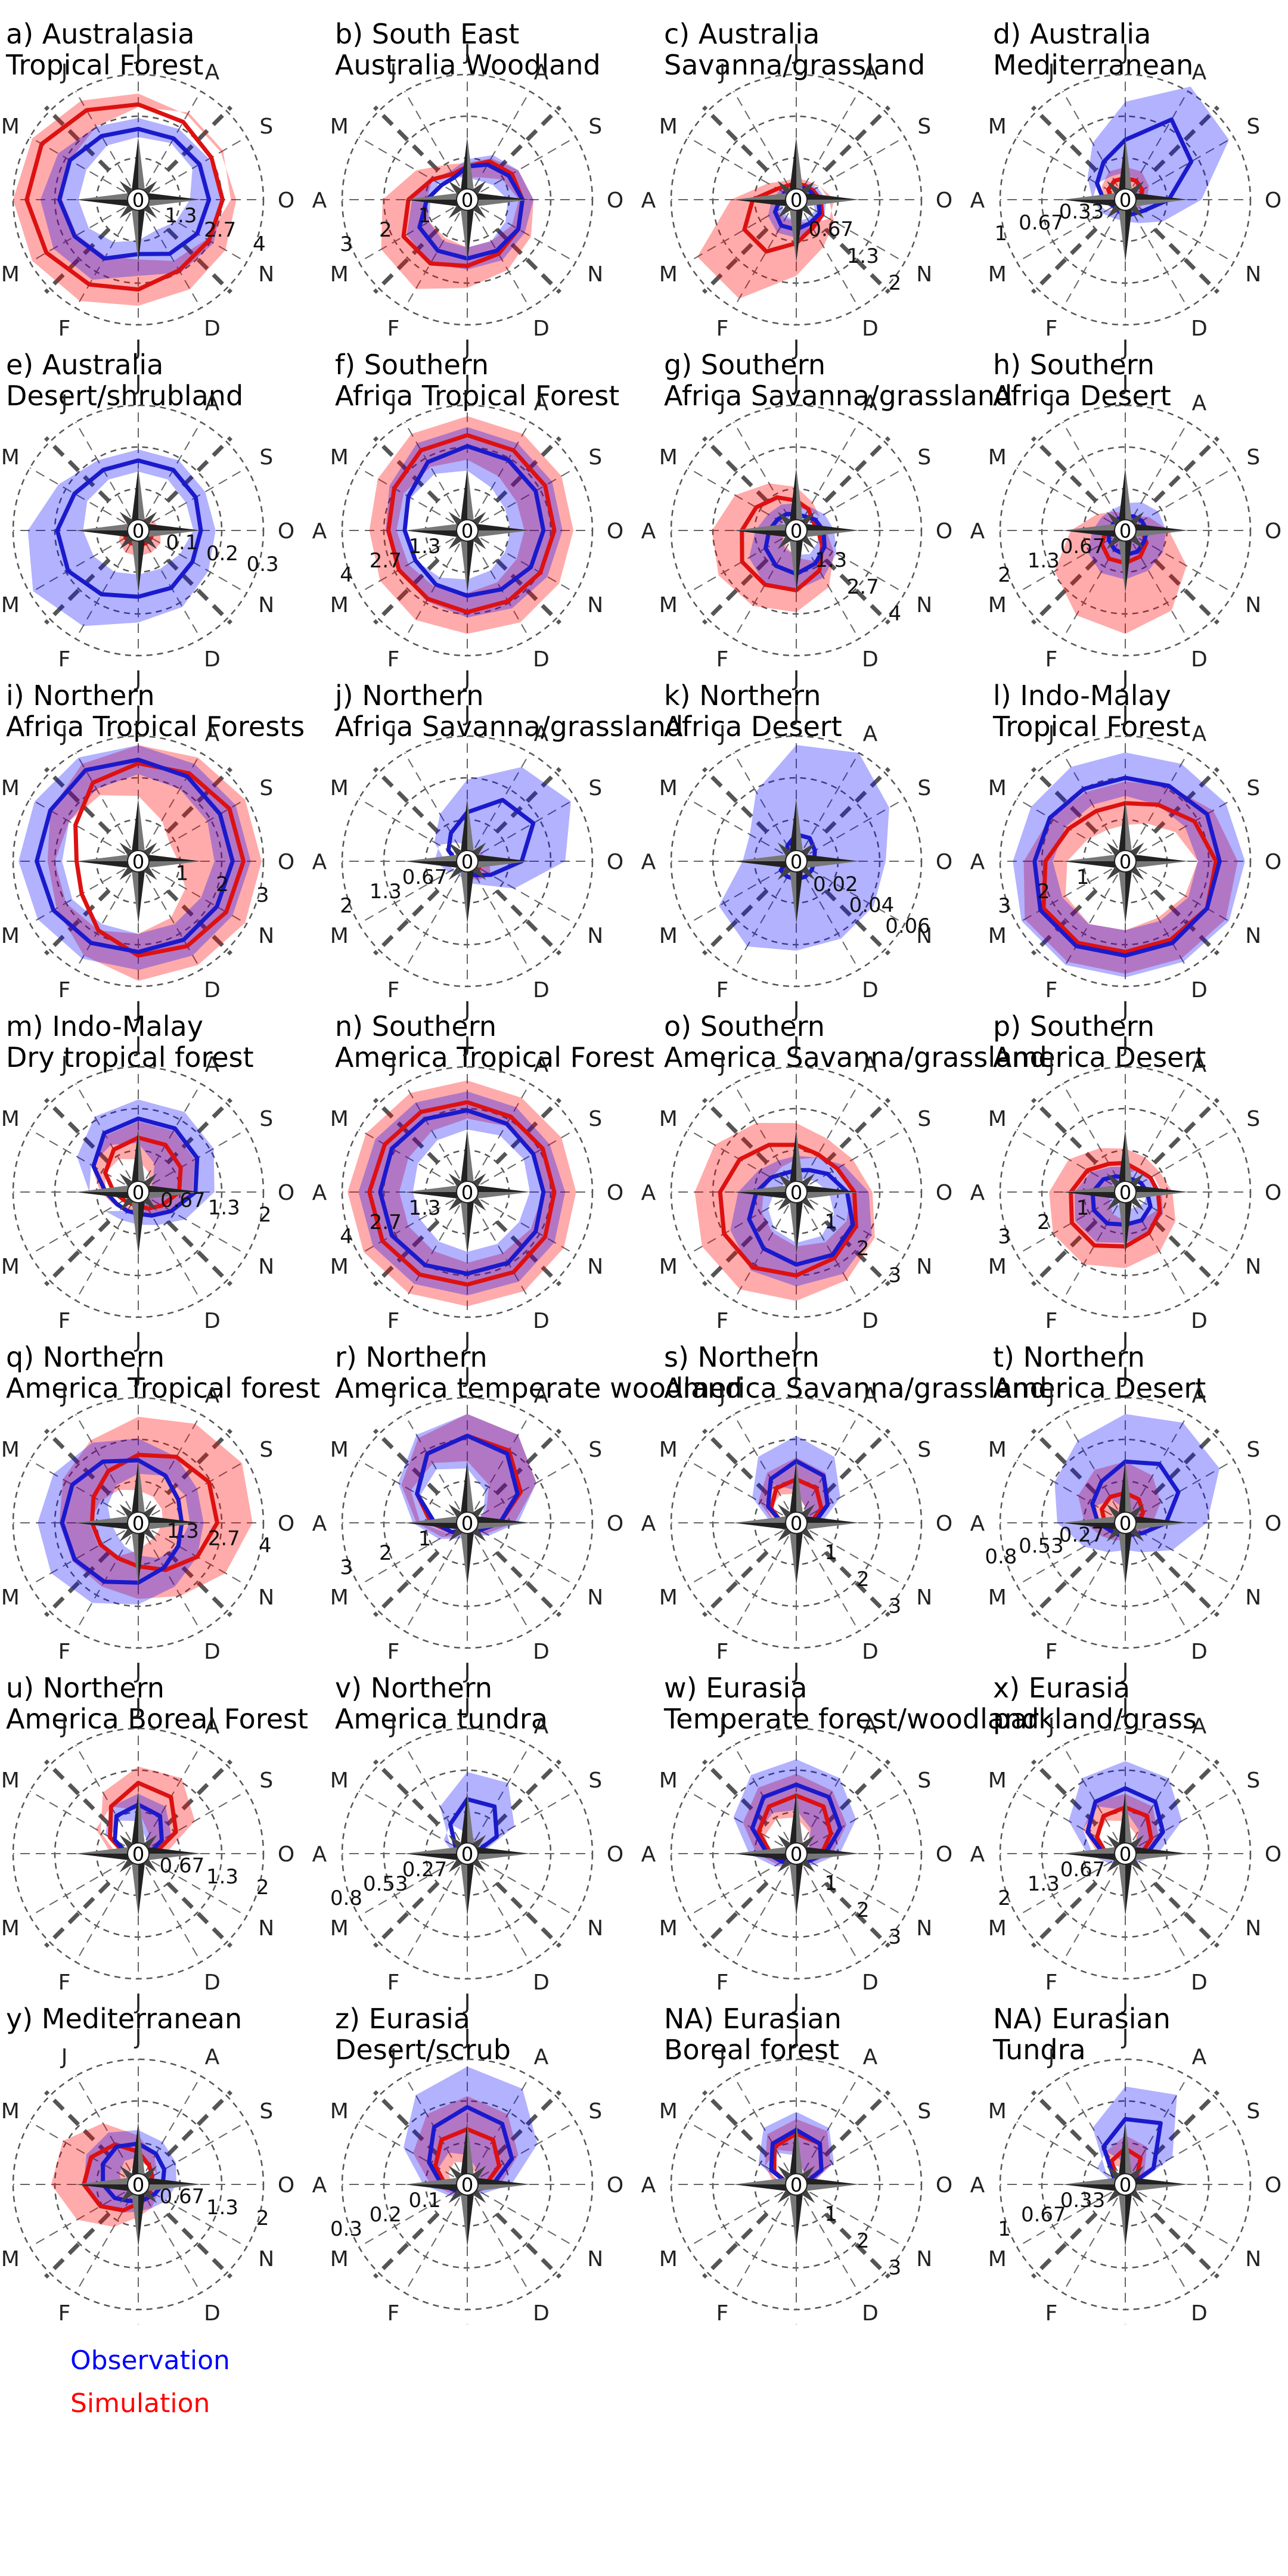 This screenshot has height=2576, width=1288. Describe the element at coordinates (1072, 34) in the screenshot. I see `panel-title-line1: d) Australia` at that location.